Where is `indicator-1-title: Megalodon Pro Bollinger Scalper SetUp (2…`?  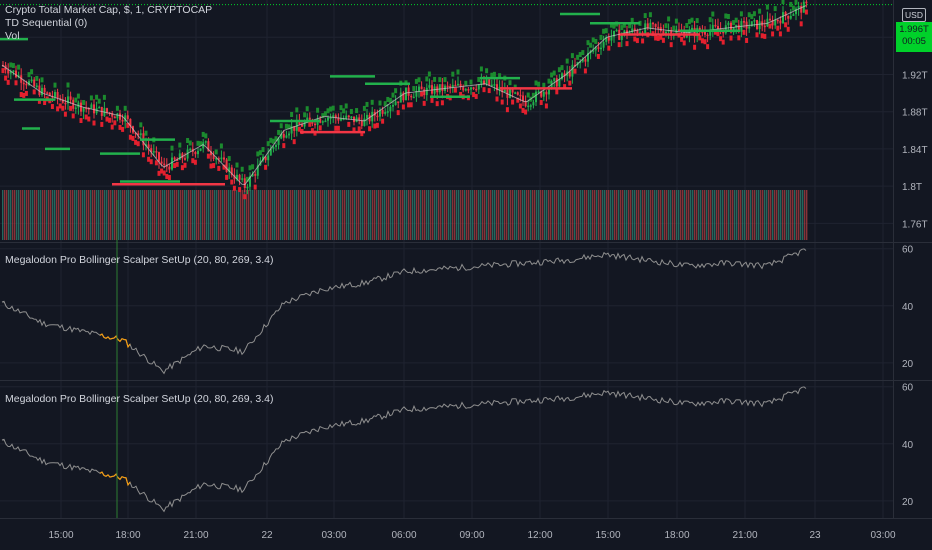
indicator-1-title: Megalodon Pro Bollinger Scalper SetUp (2… is located at coordinates (139, 260).